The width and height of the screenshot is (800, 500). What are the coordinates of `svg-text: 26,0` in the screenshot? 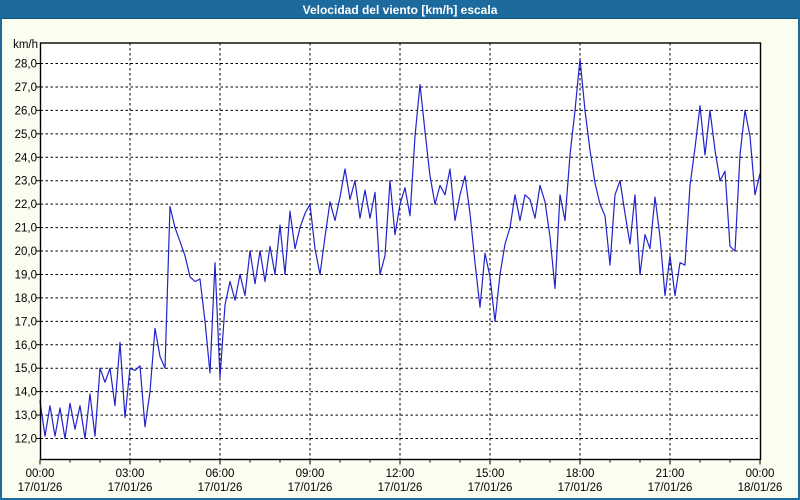 It's located at (26, 111).